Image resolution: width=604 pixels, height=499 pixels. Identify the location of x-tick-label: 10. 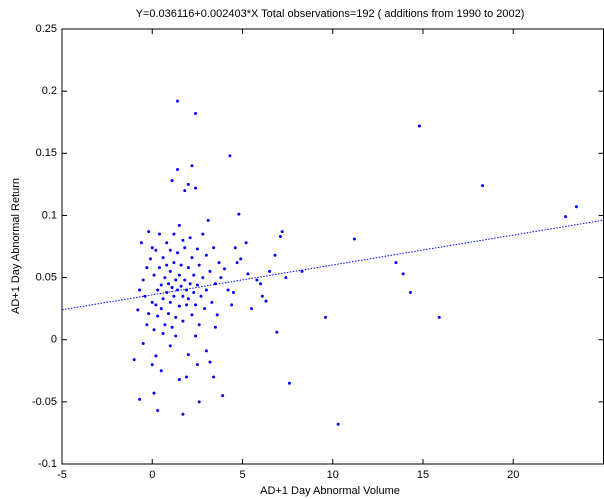
(333, 475).